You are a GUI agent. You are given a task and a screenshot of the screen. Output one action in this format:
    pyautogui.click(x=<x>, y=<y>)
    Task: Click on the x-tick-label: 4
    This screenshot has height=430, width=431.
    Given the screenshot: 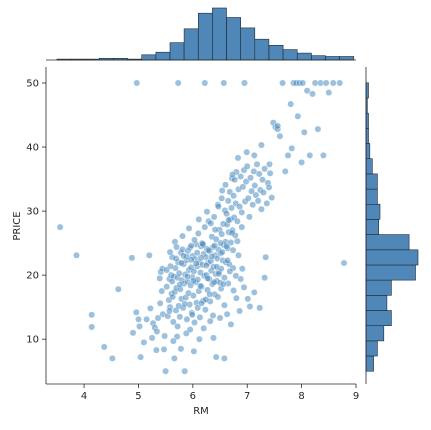 What is the action you would take?
    pyautogui.click(x=84, y=396)
    